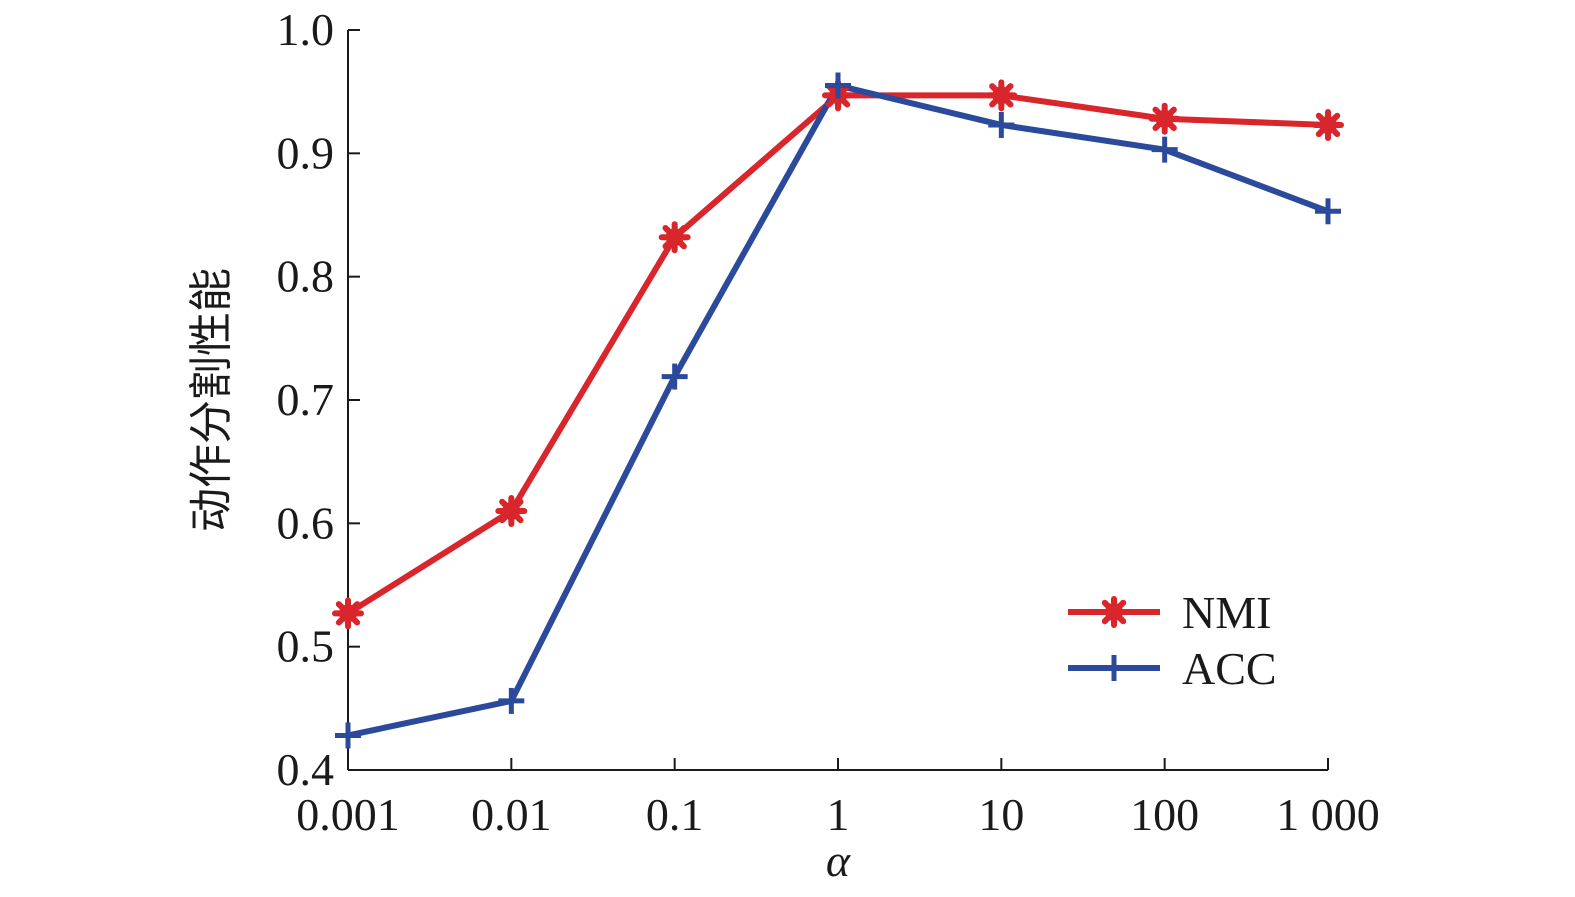  Describe the element at coordinates (1328, 814) in the screenshot. I see `x-tick-label: 1 000` at that location.